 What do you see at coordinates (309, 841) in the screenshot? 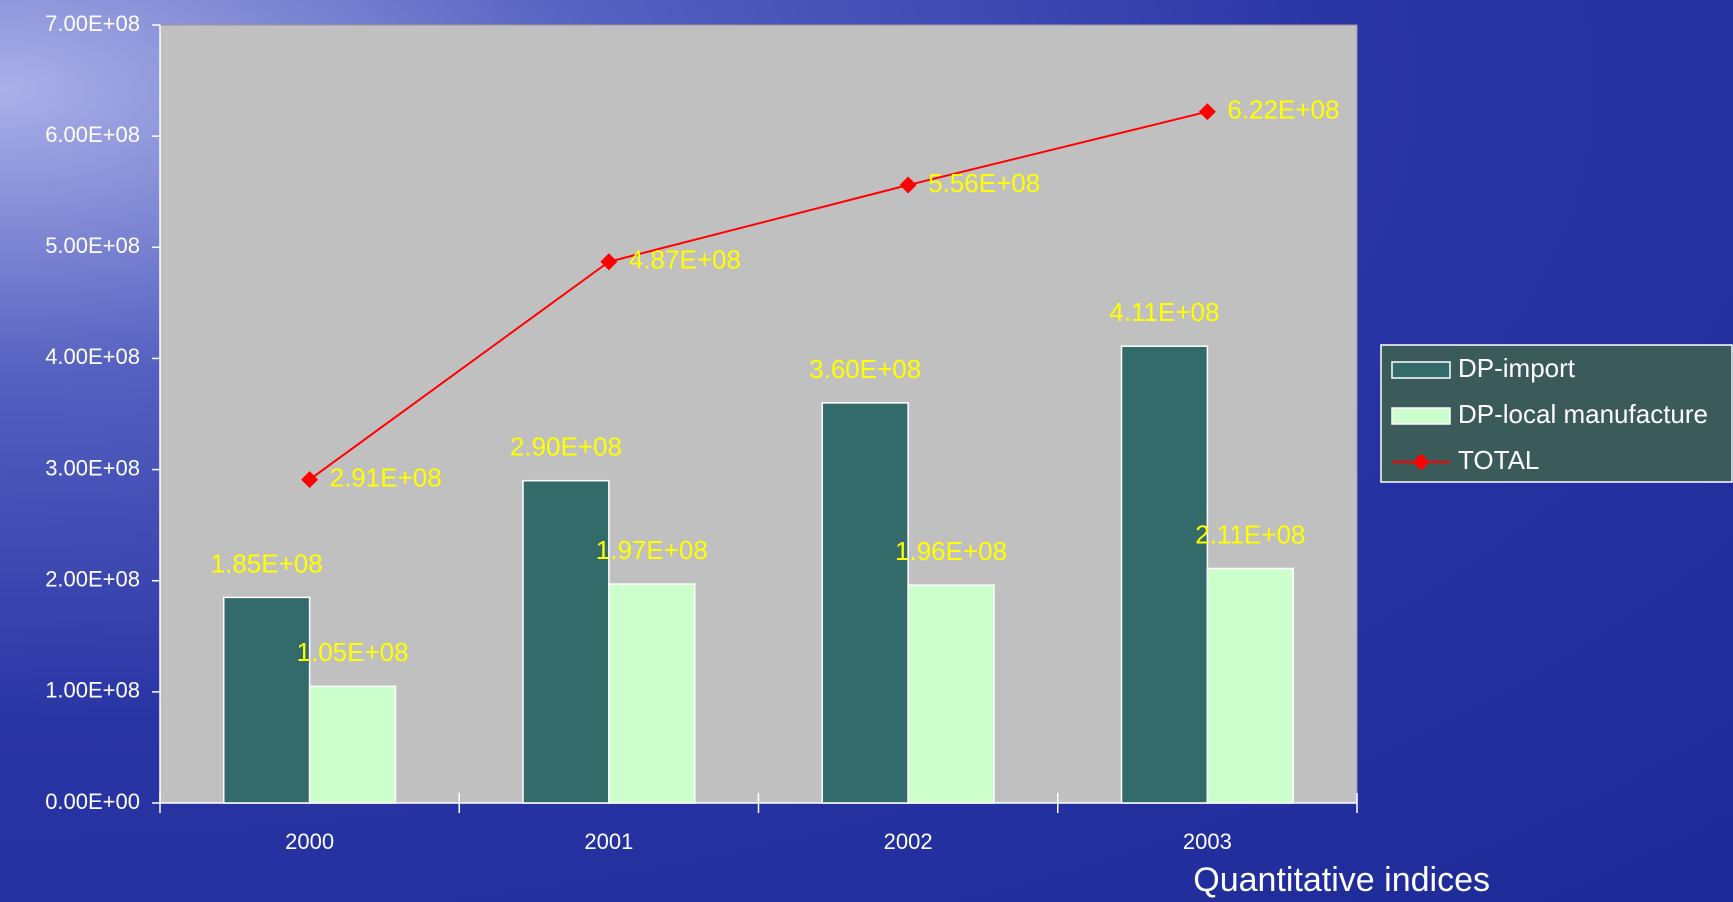
I see `x-tick-label: 2000` at bounding box center [309, 841].